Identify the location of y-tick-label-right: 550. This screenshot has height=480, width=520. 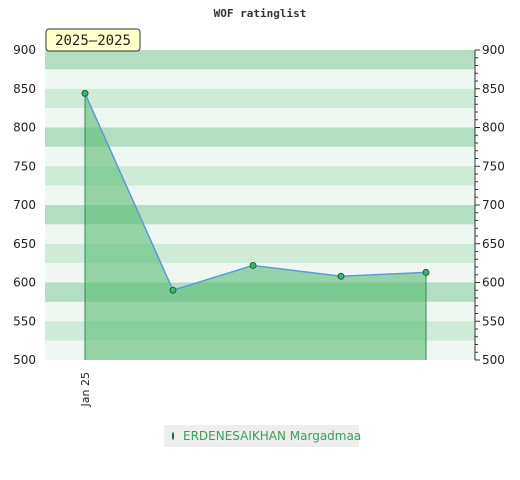
(493, 321).